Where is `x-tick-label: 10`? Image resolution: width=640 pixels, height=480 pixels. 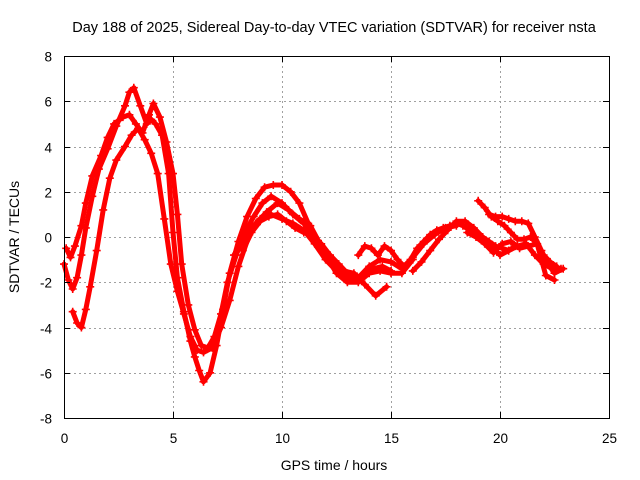 x-tick-label: 10 is located at coordinates (282, 438).